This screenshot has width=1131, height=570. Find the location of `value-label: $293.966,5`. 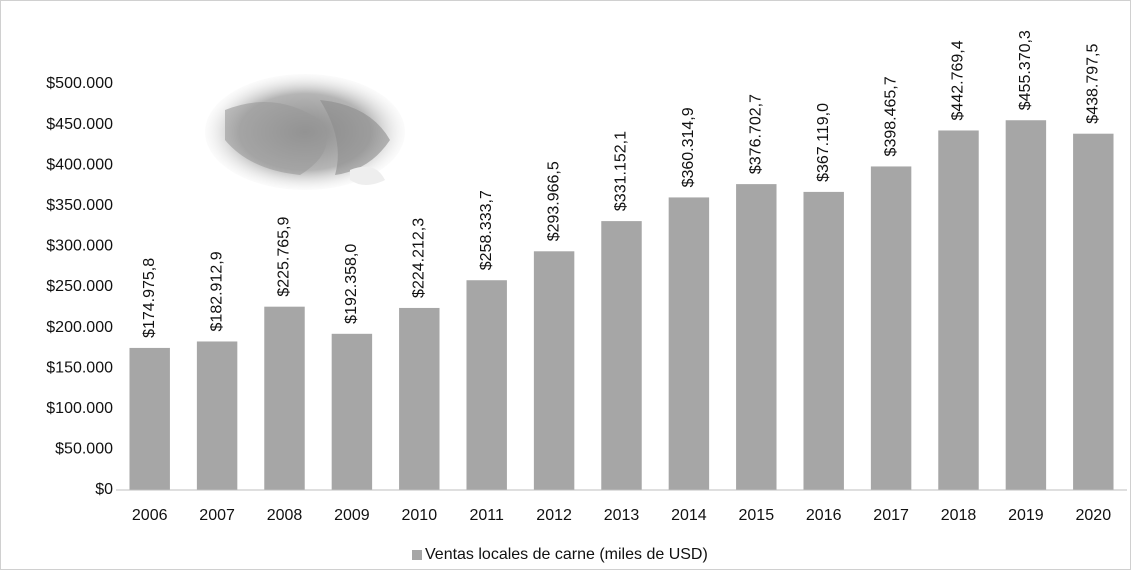

value-label: $293.966,5 is located at coordinates (553, 201).